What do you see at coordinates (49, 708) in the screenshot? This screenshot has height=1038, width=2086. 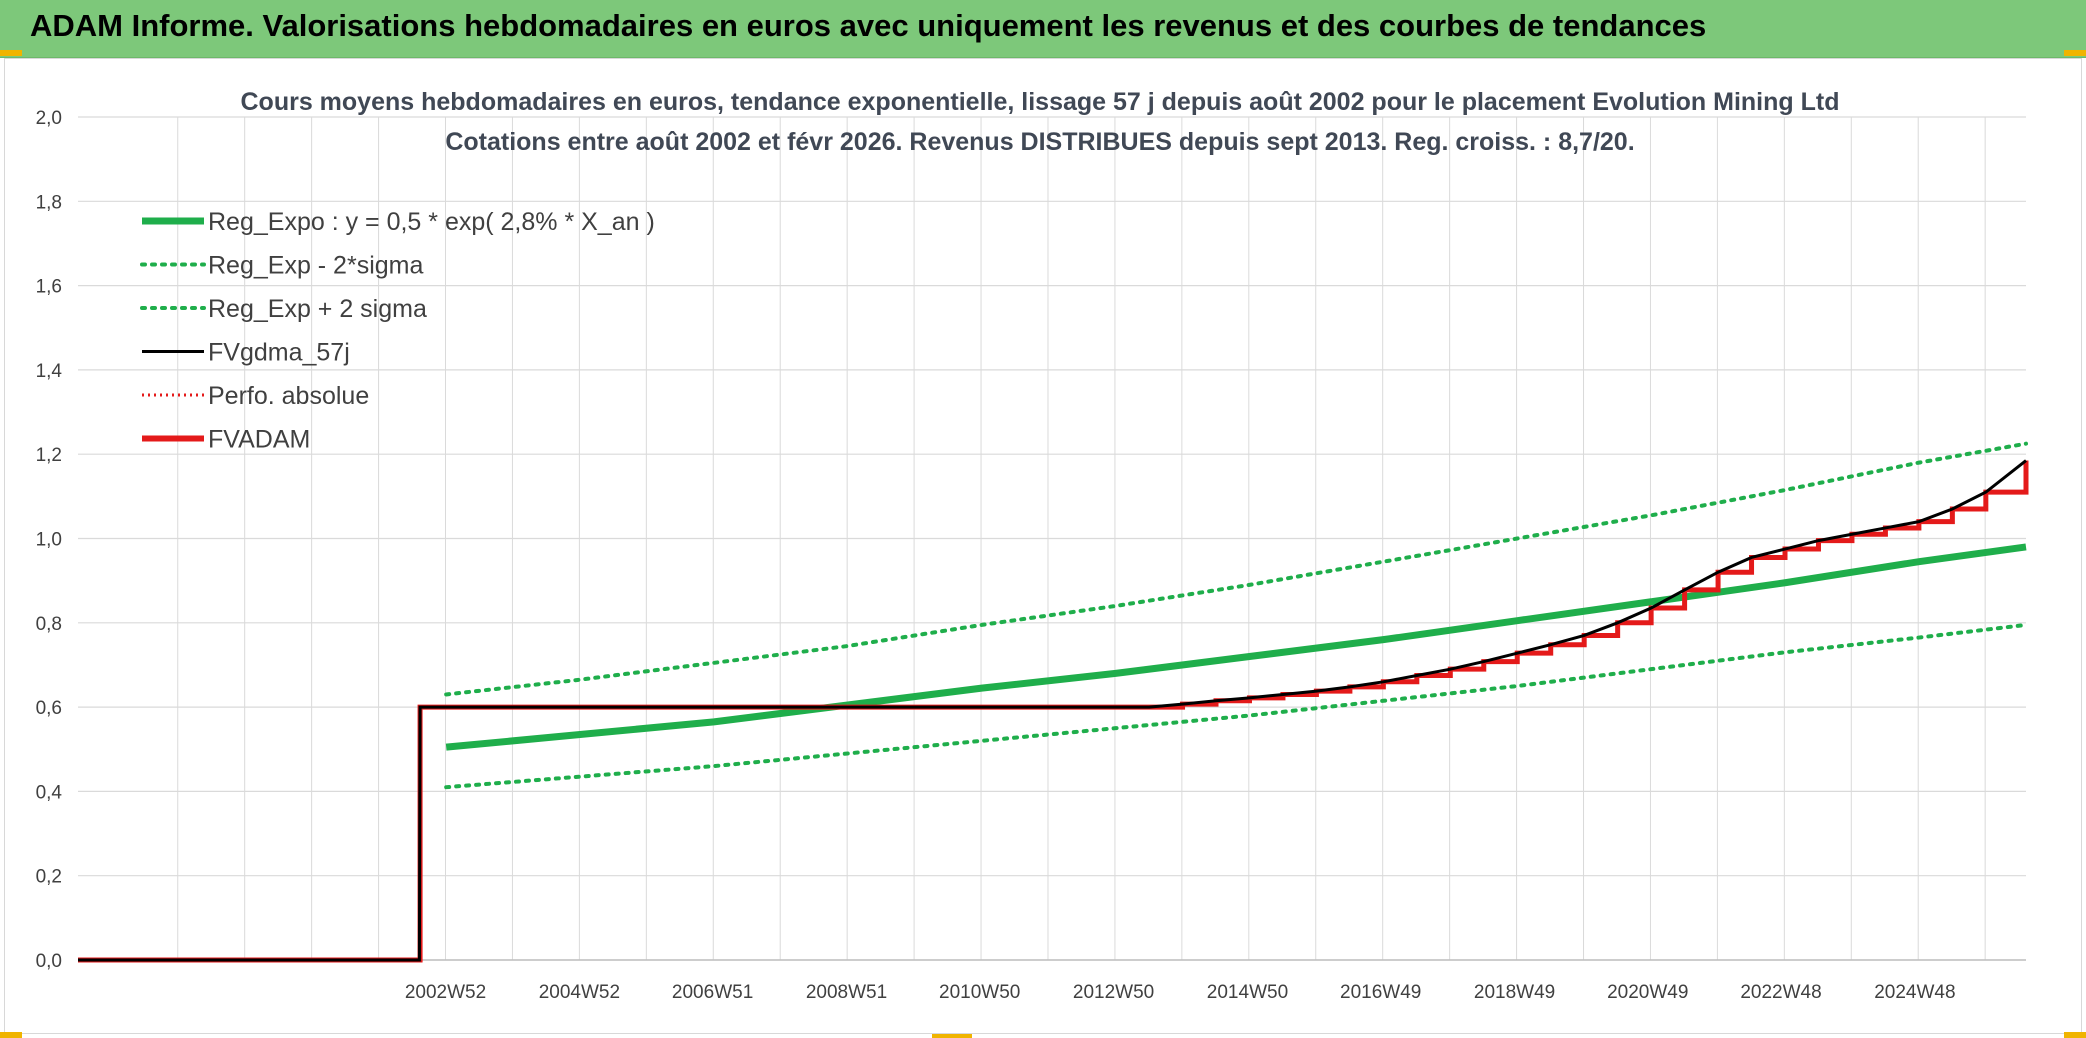 I see `y-tick-label: 0,6` at bounding box center [49, 708].